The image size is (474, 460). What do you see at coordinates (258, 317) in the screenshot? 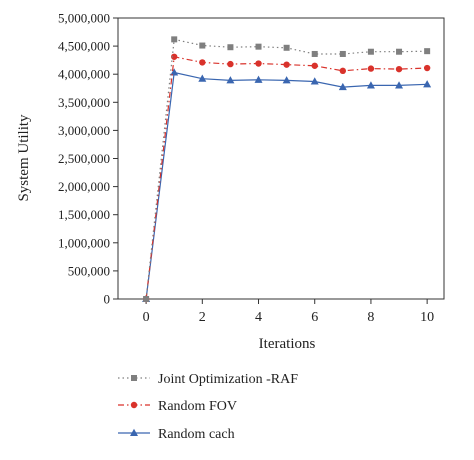
I see `x-tick-label: 4` at bounding box center [258, 317].